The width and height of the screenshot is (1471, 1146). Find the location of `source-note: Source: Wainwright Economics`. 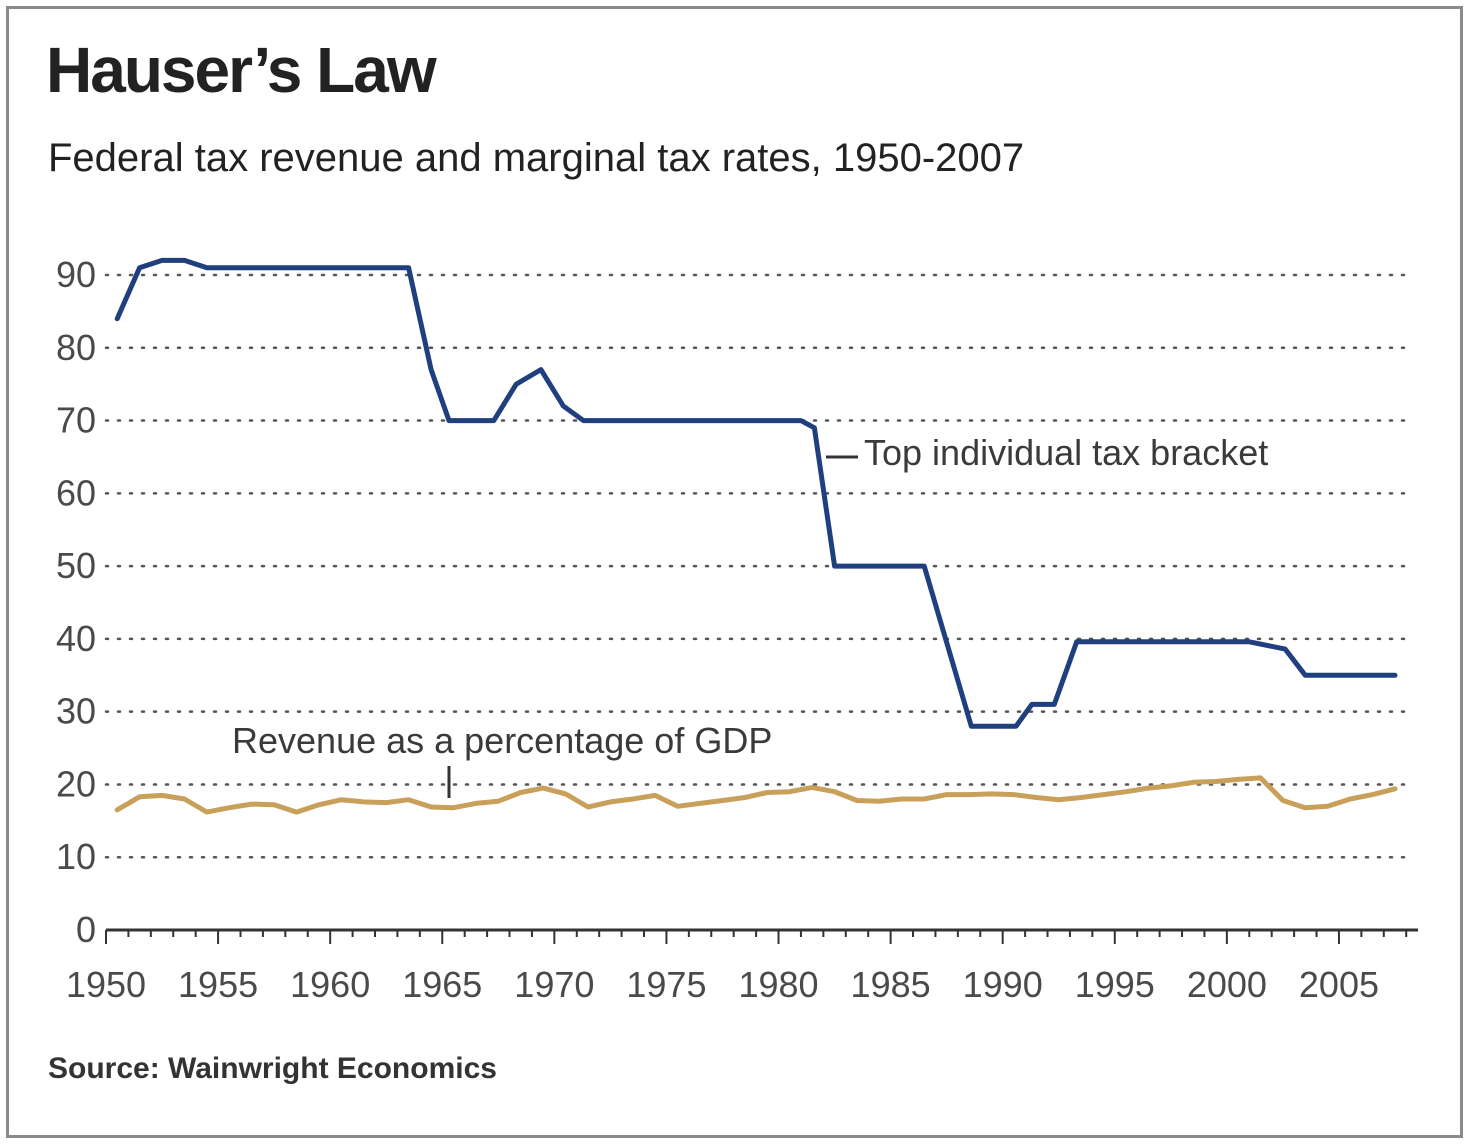

source-note: Source: Wainwright Economics is located at coordinates (272, 1068).